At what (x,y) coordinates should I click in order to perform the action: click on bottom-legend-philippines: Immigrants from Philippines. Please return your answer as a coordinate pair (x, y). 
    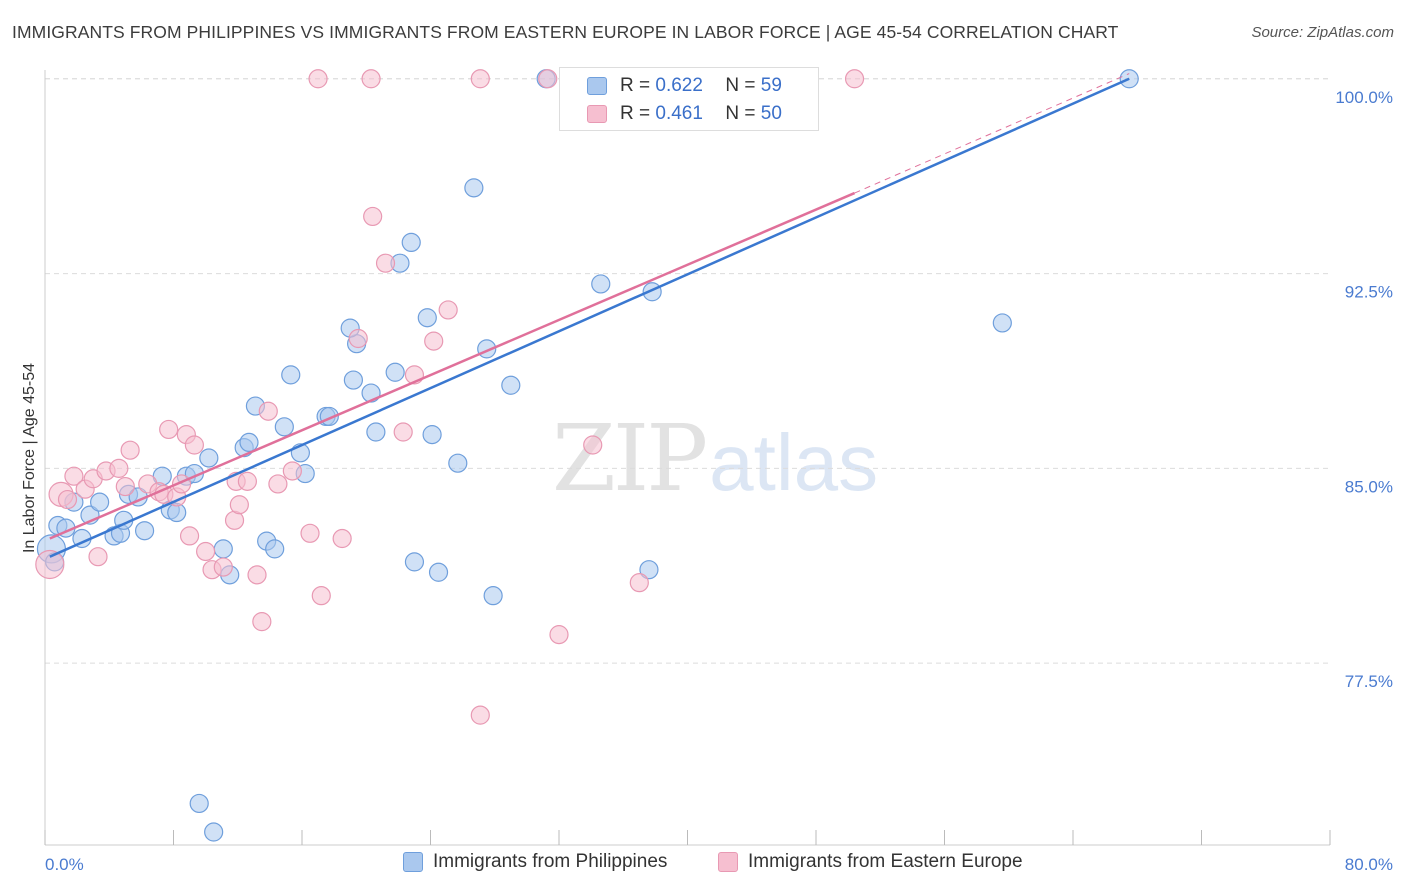
    Looking at the image, I should click on (535, 862).